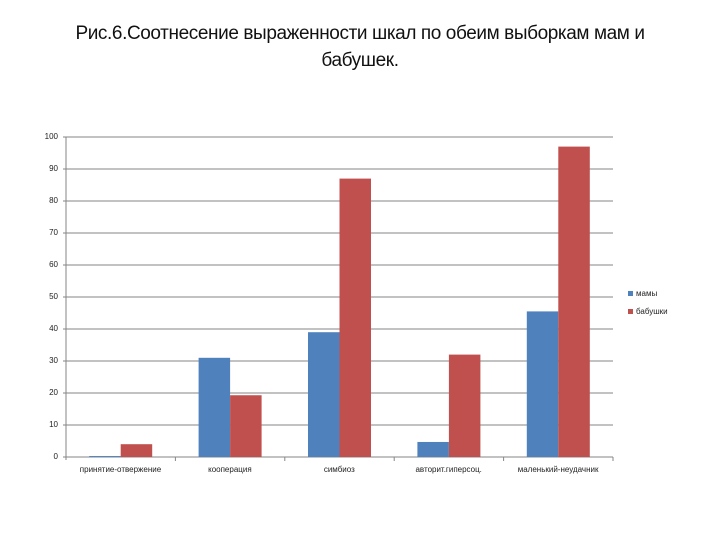  Describe the element at coordinates (630, 293) in the screenshot. I see `legend-swatch-mothers` at that location.